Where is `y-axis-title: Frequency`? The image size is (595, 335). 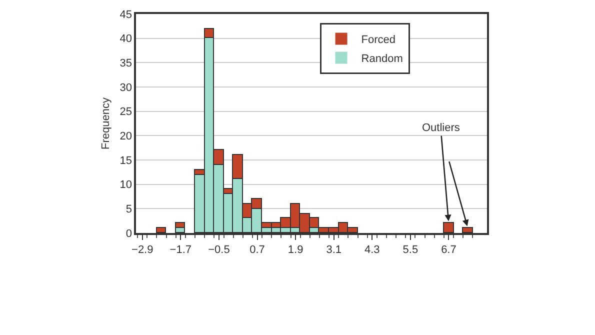
y-axis-title: Frequency is located at coordinates (106, 123).